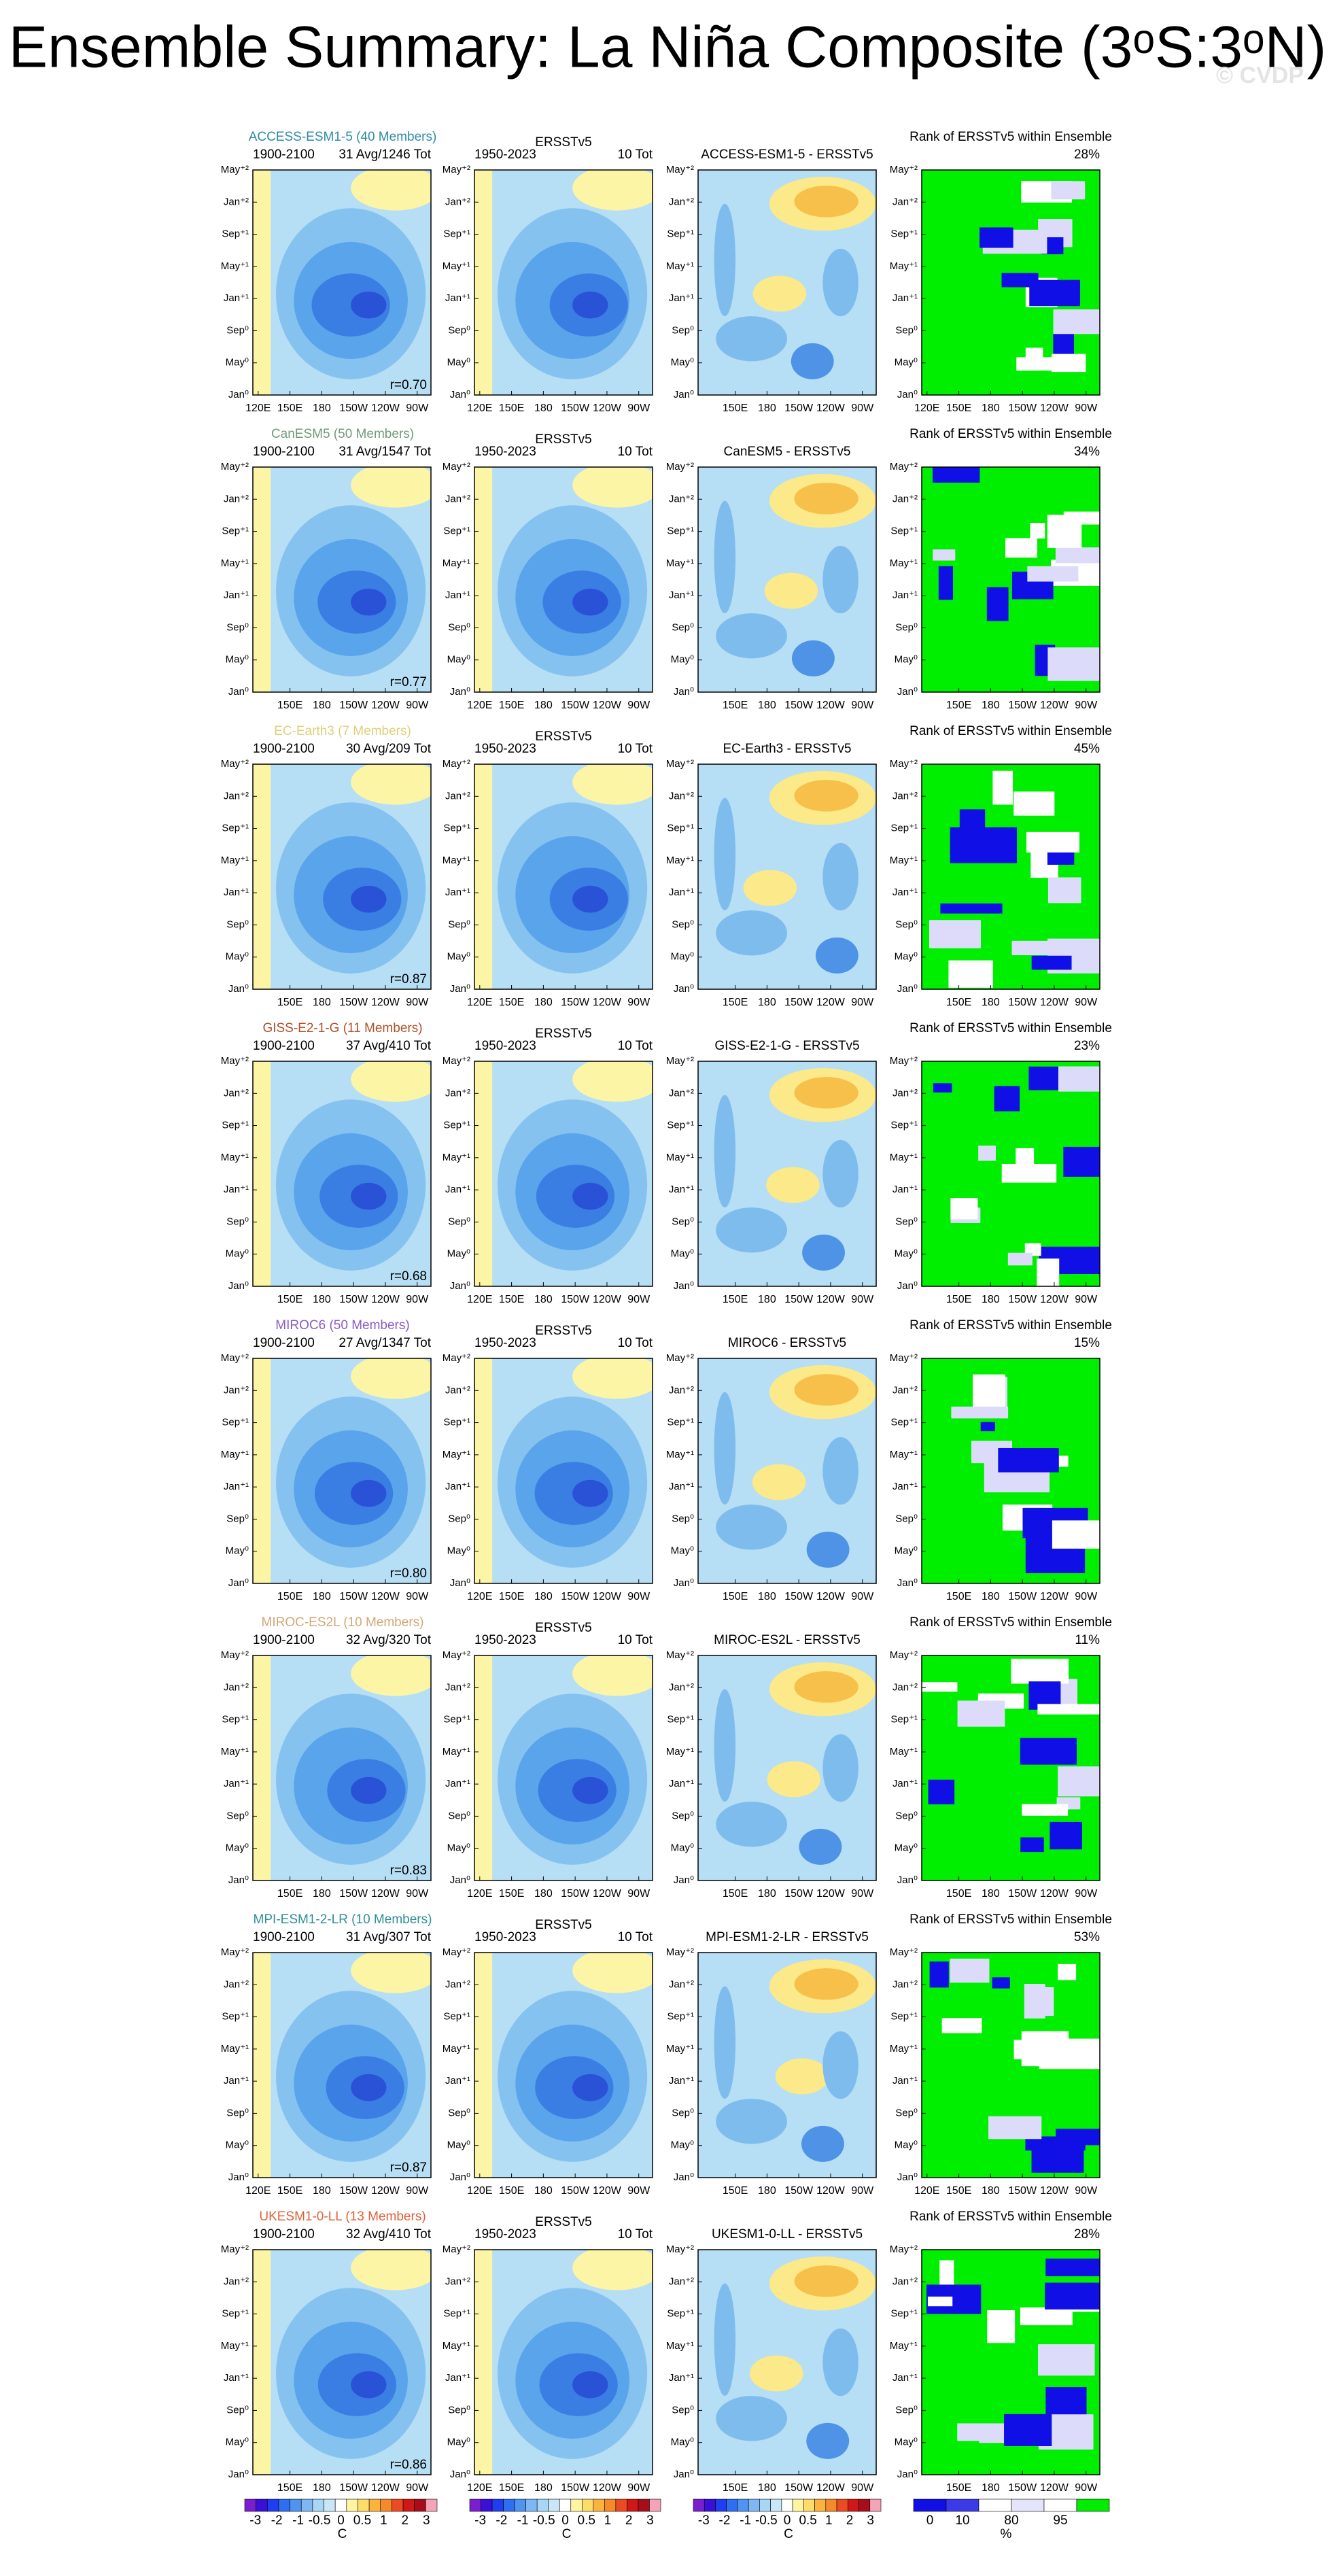 The image size is (1335, 2576). Describe the element at coordinates (505, 1343) in the screenshot. I see `obs-years: 1950-2023` at that location.